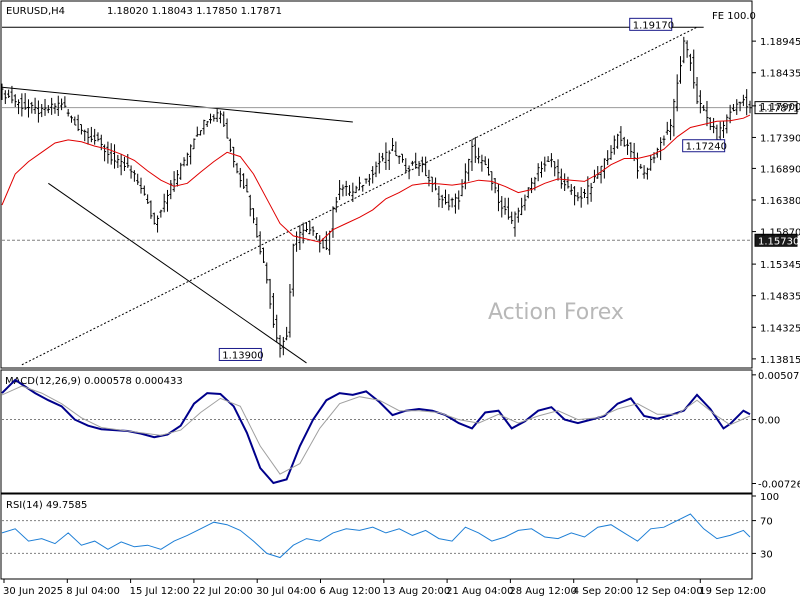 The height and width of the screenshot is (604, 800). What do you see at coordinates (769, 497) in the screenshot?
I see `rsi-y-tick-label: 100` at bounding box center [769, 497].